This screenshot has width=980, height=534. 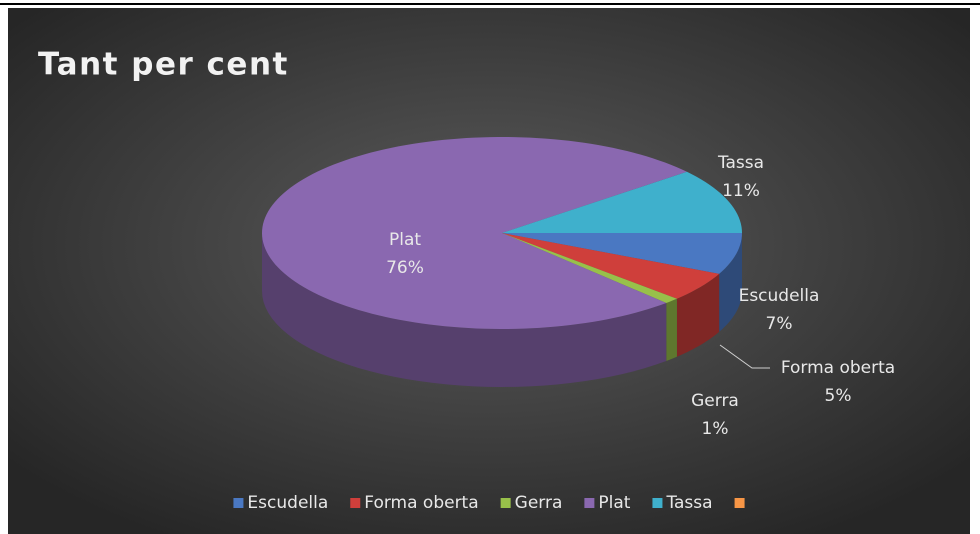 What do you see at coordinates (715, 401) in the screenshot?
I see `data-label-name: Gerra` at bounding box center [715, 401].